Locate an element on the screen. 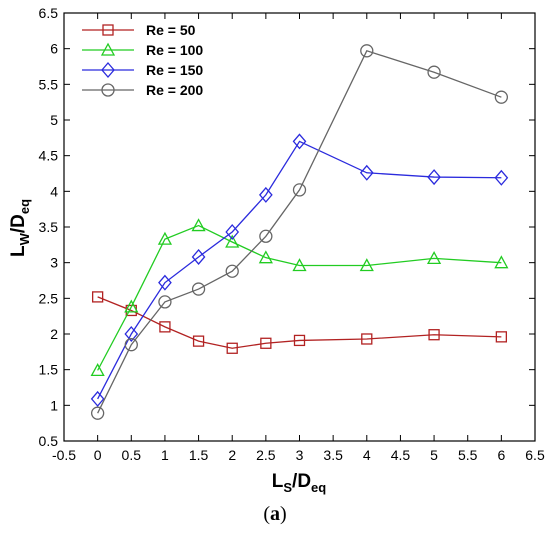 The height and width of the screenshot is (541, 550). y-tick-label: 2.5 is located at coordinates (49, 298).